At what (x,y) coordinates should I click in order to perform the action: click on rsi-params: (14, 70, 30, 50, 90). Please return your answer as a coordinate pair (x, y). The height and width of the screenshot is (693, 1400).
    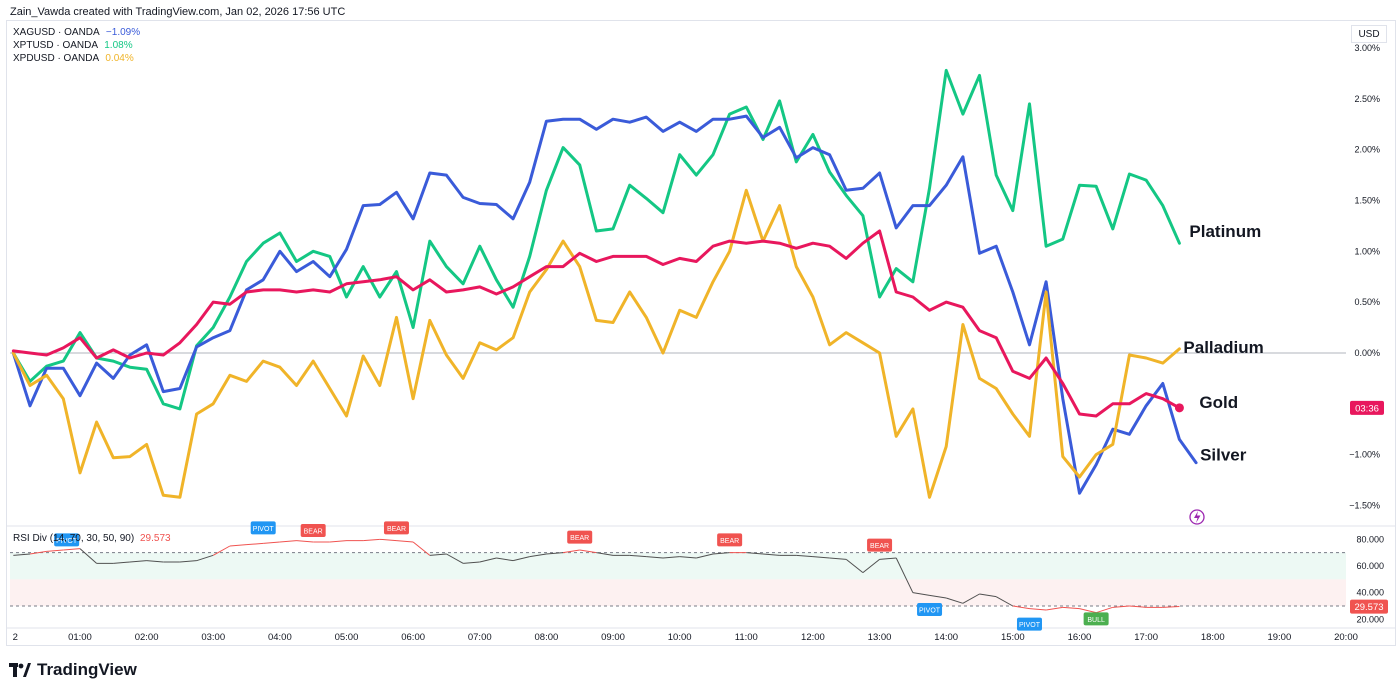
    Looking at the image, I should click on (92, 538).